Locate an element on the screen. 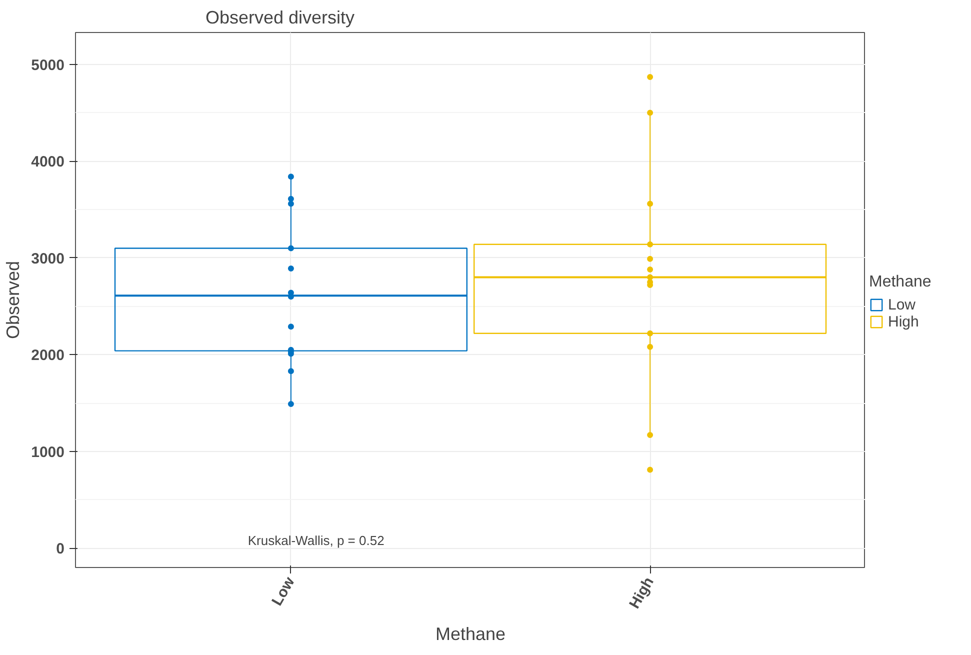  legend-title: Methane is located at coordinates (470, 634).